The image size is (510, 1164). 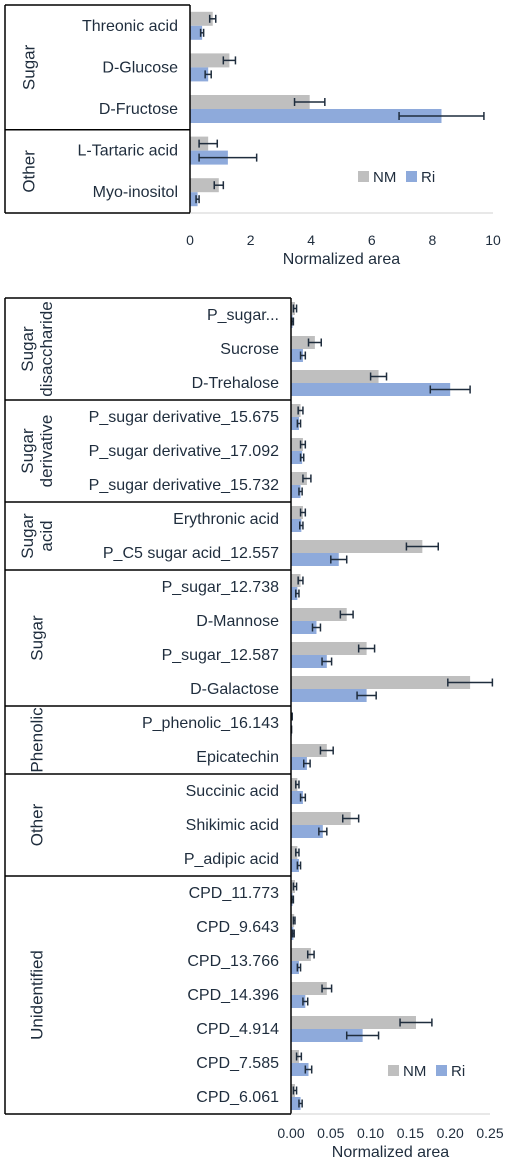 What do you see at coordinates (221, 587) in the screenshot?
I see `category-label: P_sugar_12.738` at bounding box center [221, 587].